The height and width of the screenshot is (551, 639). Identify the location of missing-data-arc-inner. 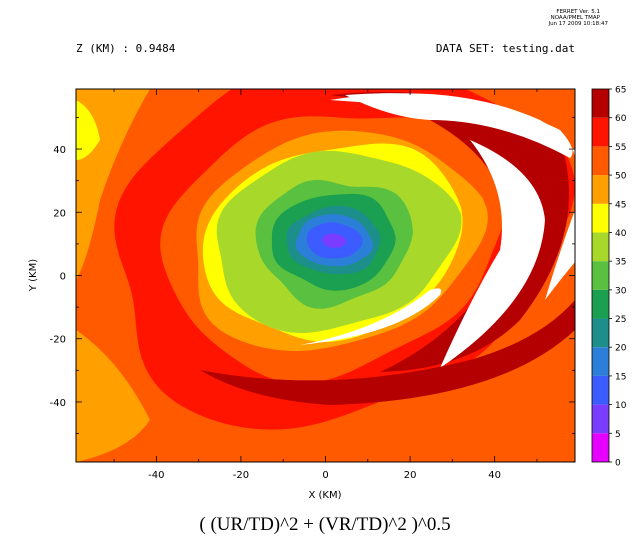
(371, 316).